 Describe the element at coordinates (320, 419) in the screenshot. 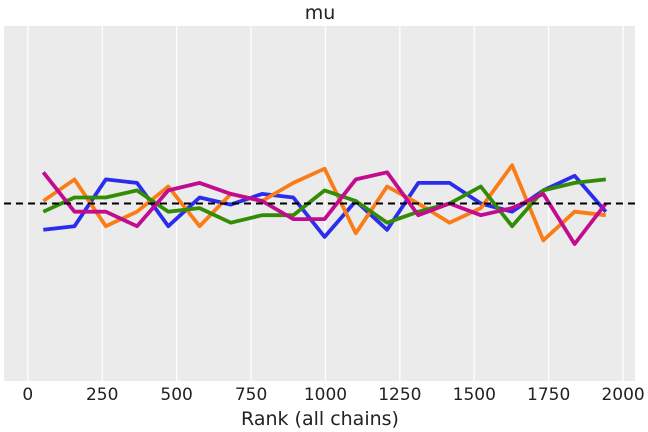

I see `x-axis-label: Rank (all chains)` at that location.